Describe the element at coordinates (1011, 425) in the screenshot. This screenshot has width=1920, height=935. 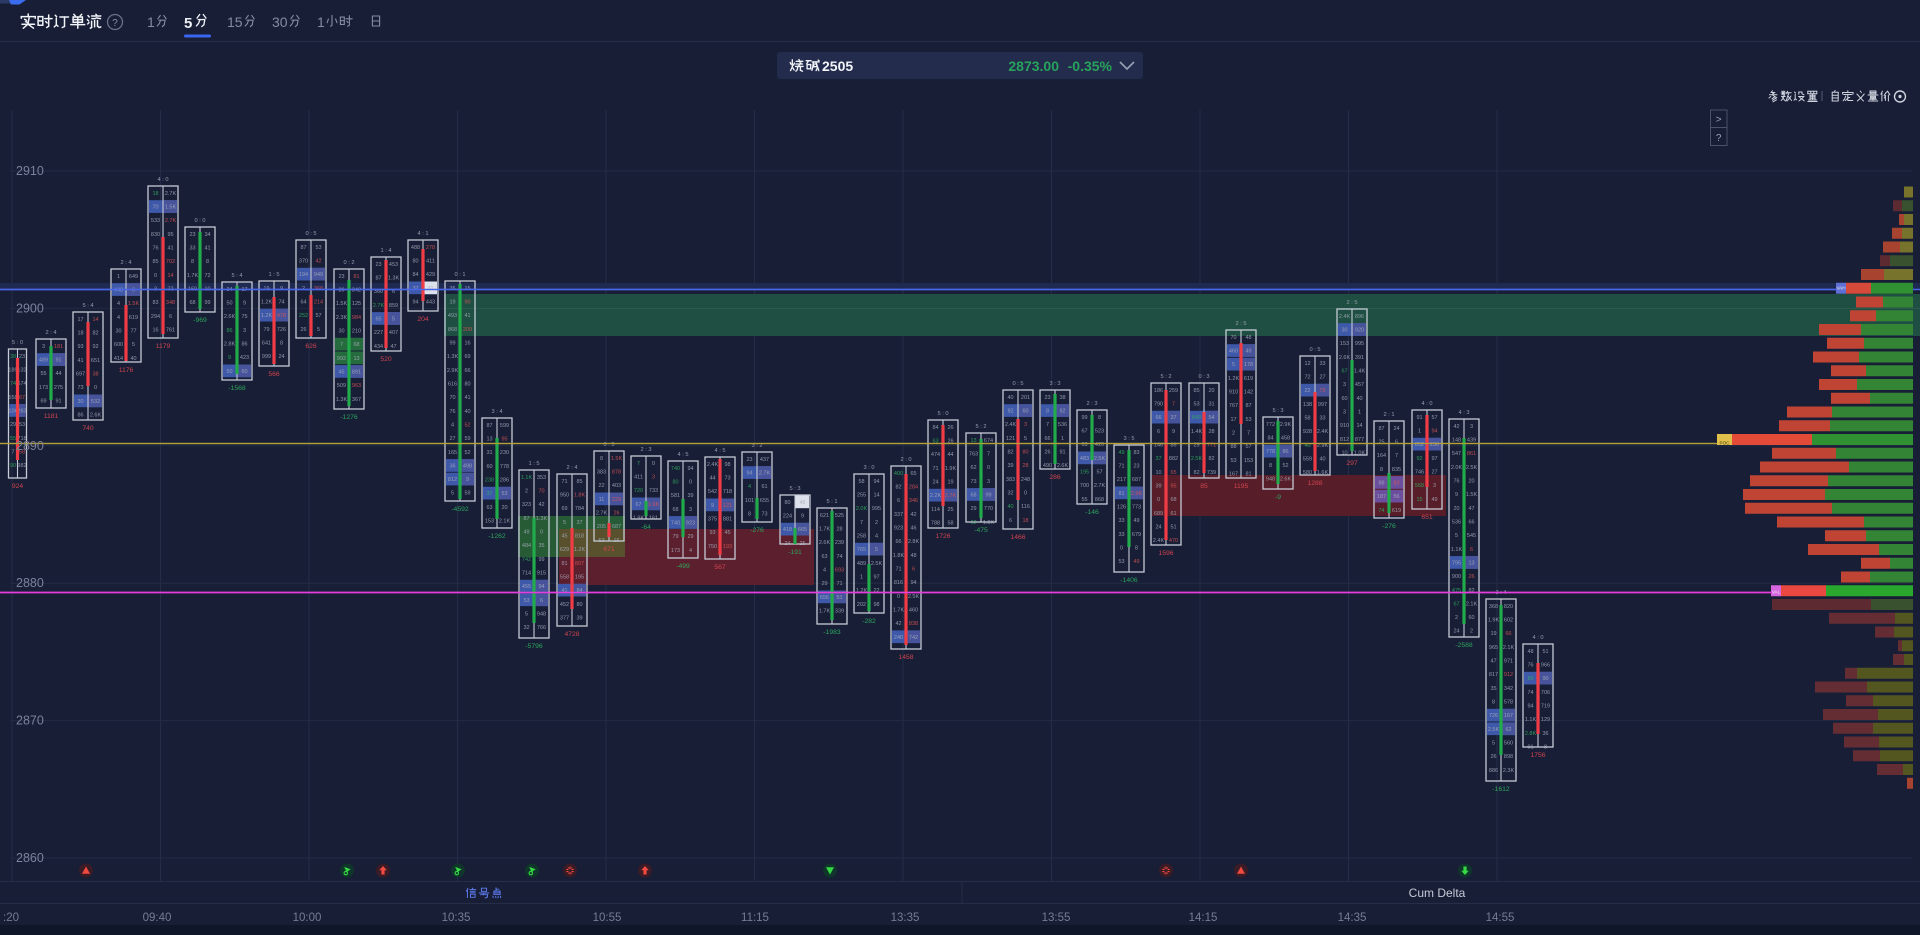
I see `svg-text: 2.4K` at that location.